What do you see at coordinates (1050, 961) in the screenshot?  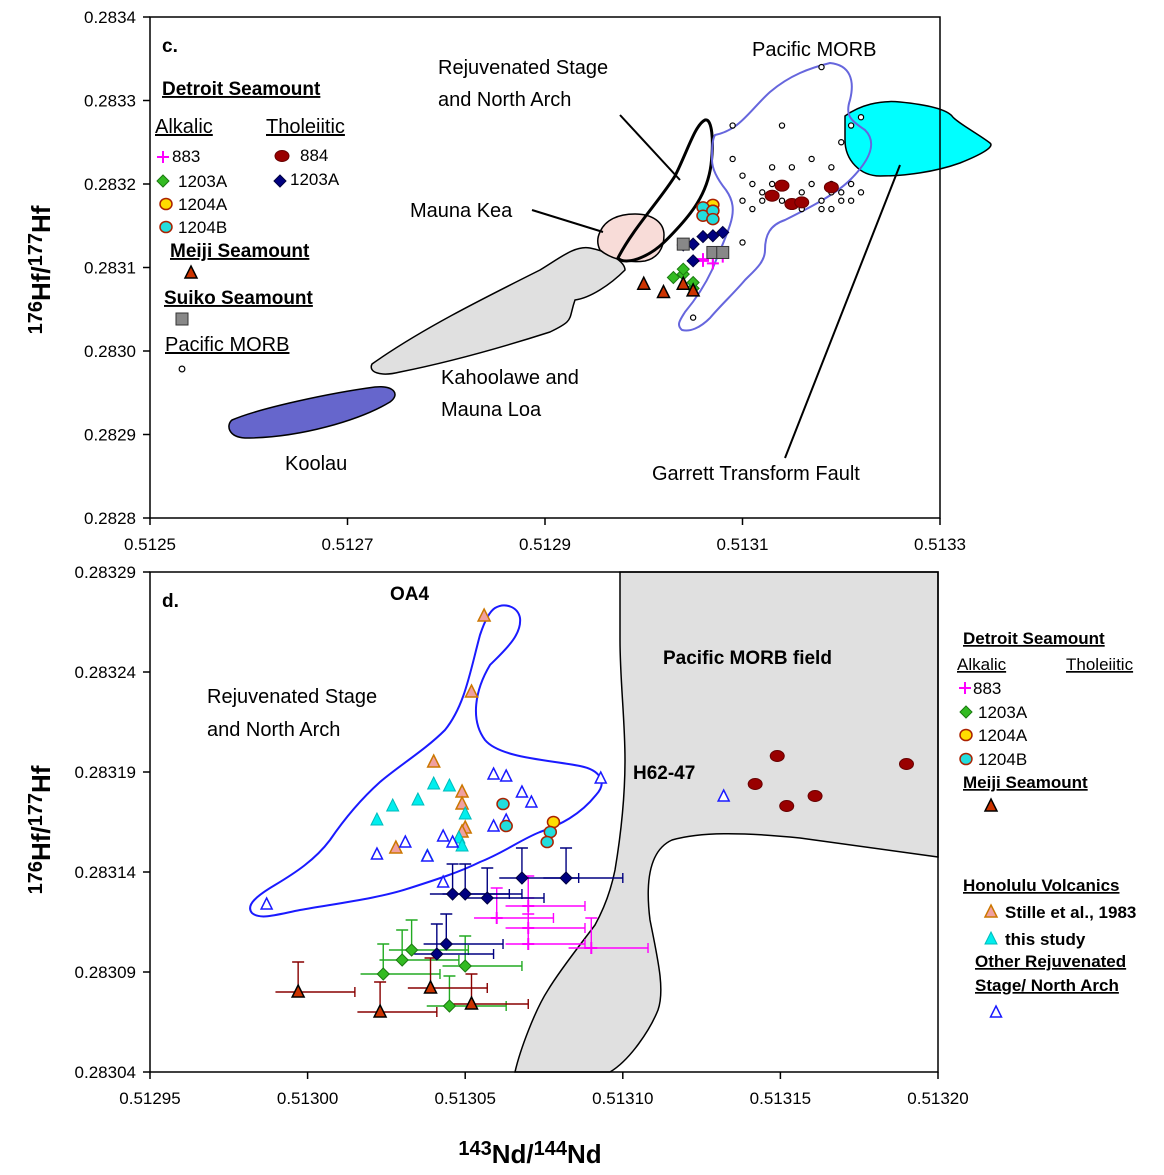 I see `legend-d-other-1: Other Rejuvenated` at bounding box center [1050, 961].